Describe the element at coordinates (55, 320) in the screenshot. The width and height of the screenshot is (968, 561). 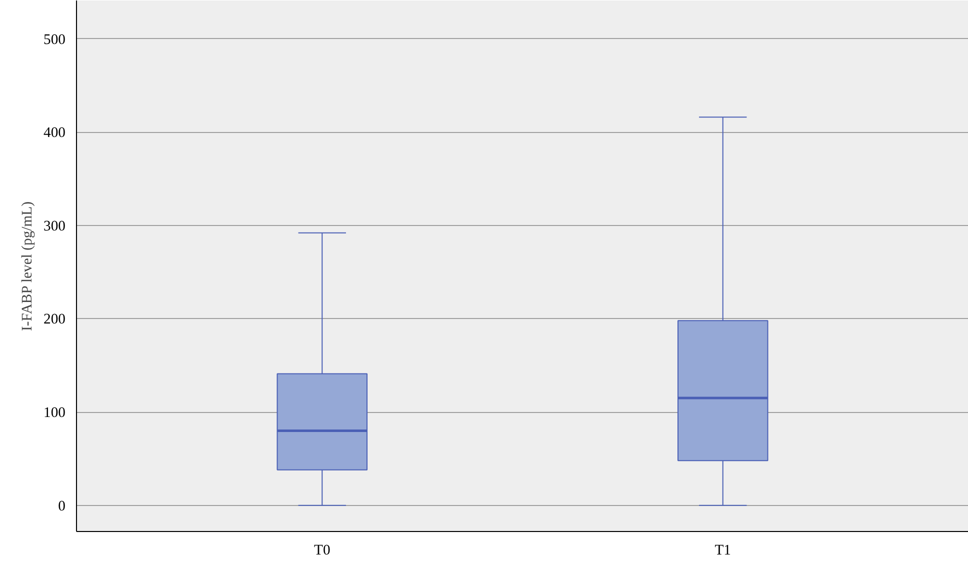
I see `y-tick-label: 200` at that location.